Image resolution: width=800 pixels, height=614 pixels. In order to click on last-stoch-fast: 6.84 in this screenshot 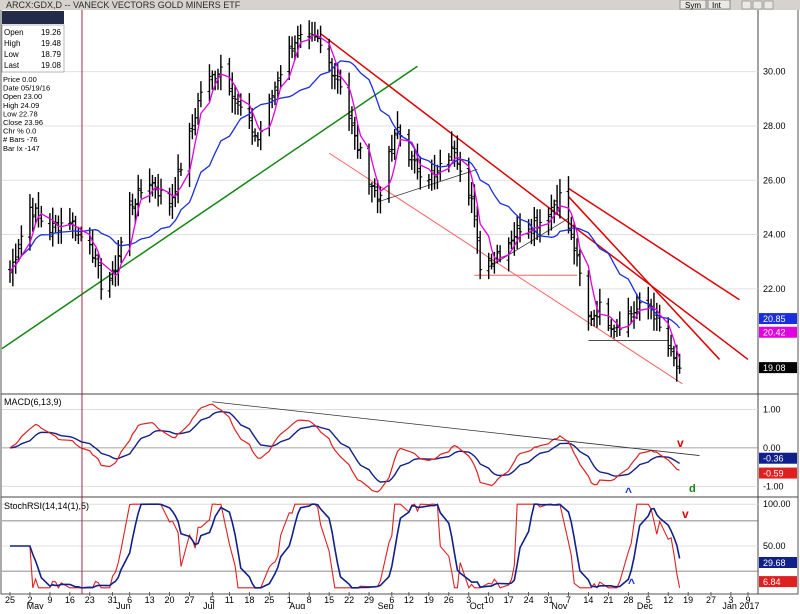, I will do `click(778, 582)`.